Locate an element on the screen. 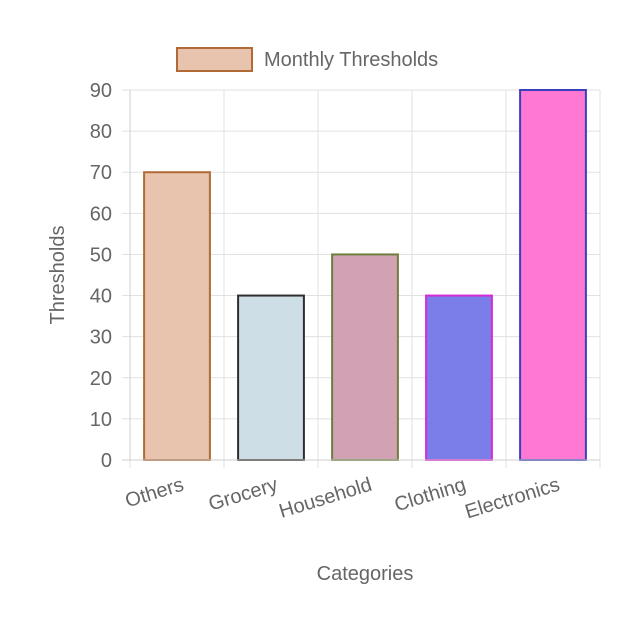  y-tick-label: 30 is located at coordinates (101, 338).